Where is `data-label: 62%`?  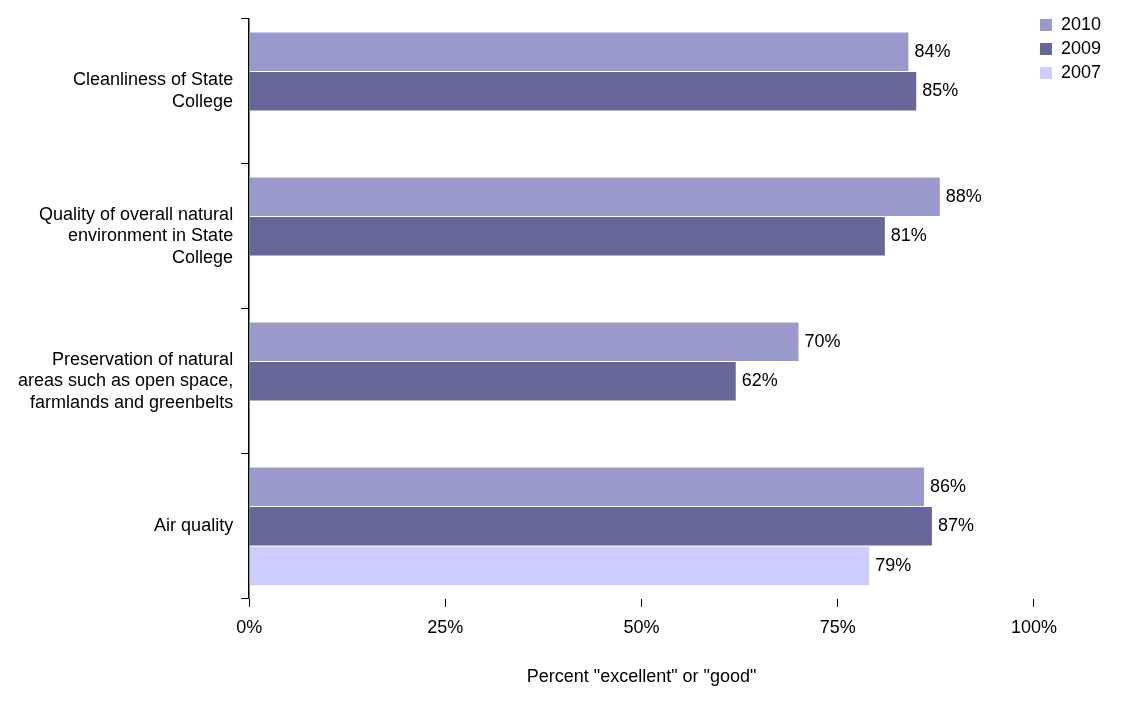
data-label: 62% is located at coordinates (759, 380).